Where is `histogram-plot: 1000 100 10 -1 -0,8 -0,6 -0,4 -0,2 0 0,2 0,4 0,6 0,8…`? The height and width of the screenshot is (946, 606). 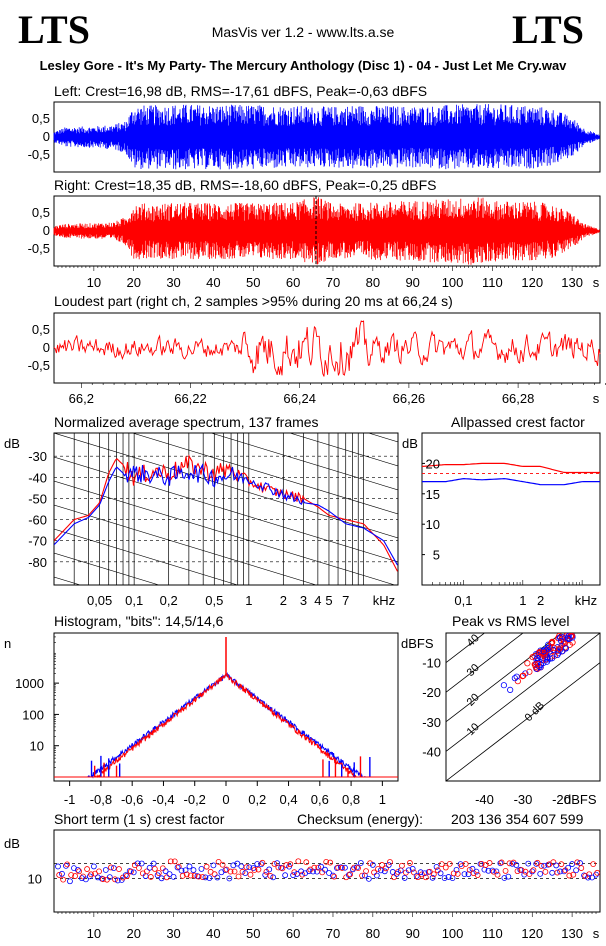 histogram-plot: 1000 100 10 -1 -0,8 -0,6 -0,4 -0,2 0 0,2 0,4 0,6 0,8… is located at coordinates (206, 721).